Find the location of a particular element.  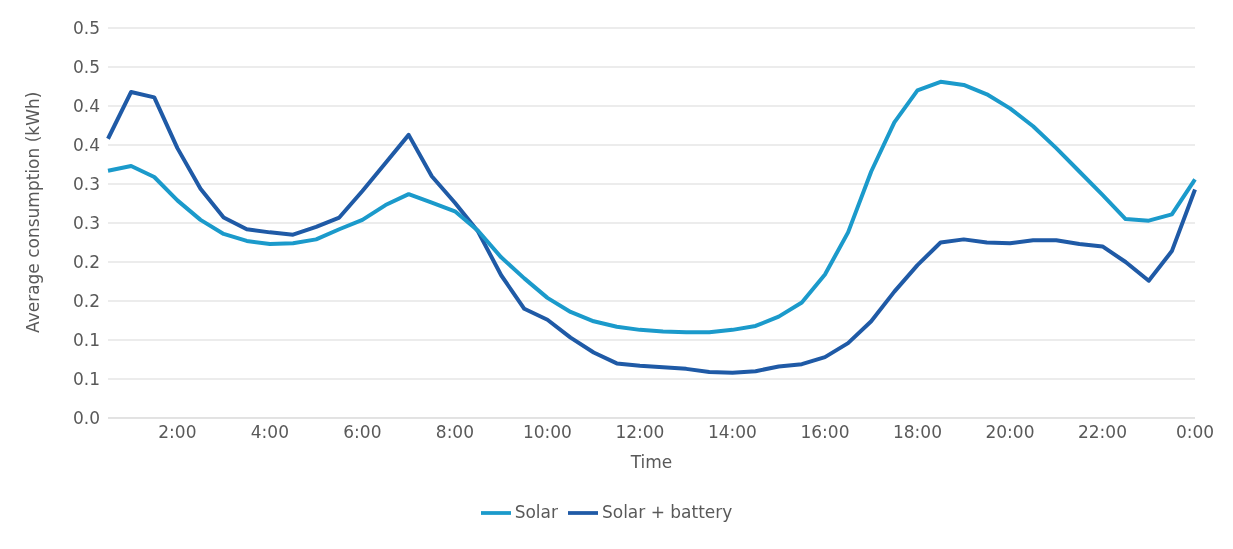

legend-label: Solar is located at coordinates (536, 512).